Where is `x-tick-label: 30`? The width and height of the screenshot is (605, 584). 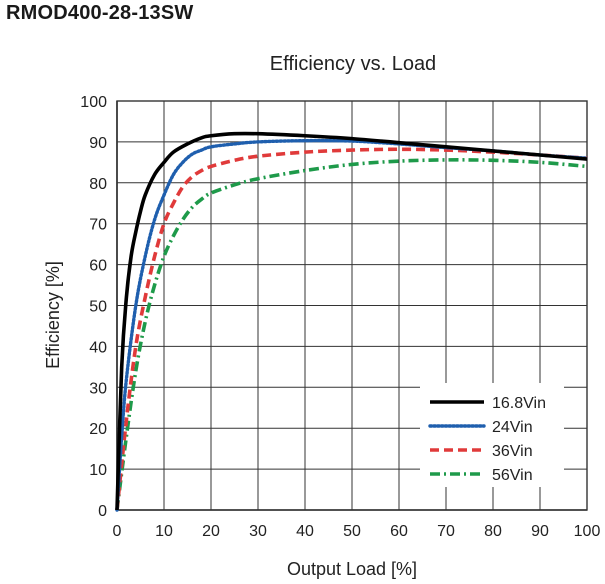
x-tick-label: 30 is located at coordinates (258, 531).